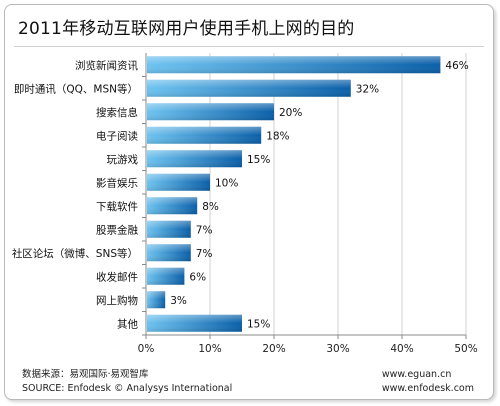  I want to click on url-enfodesk: www.enfodesk.com, so click(427, 388).